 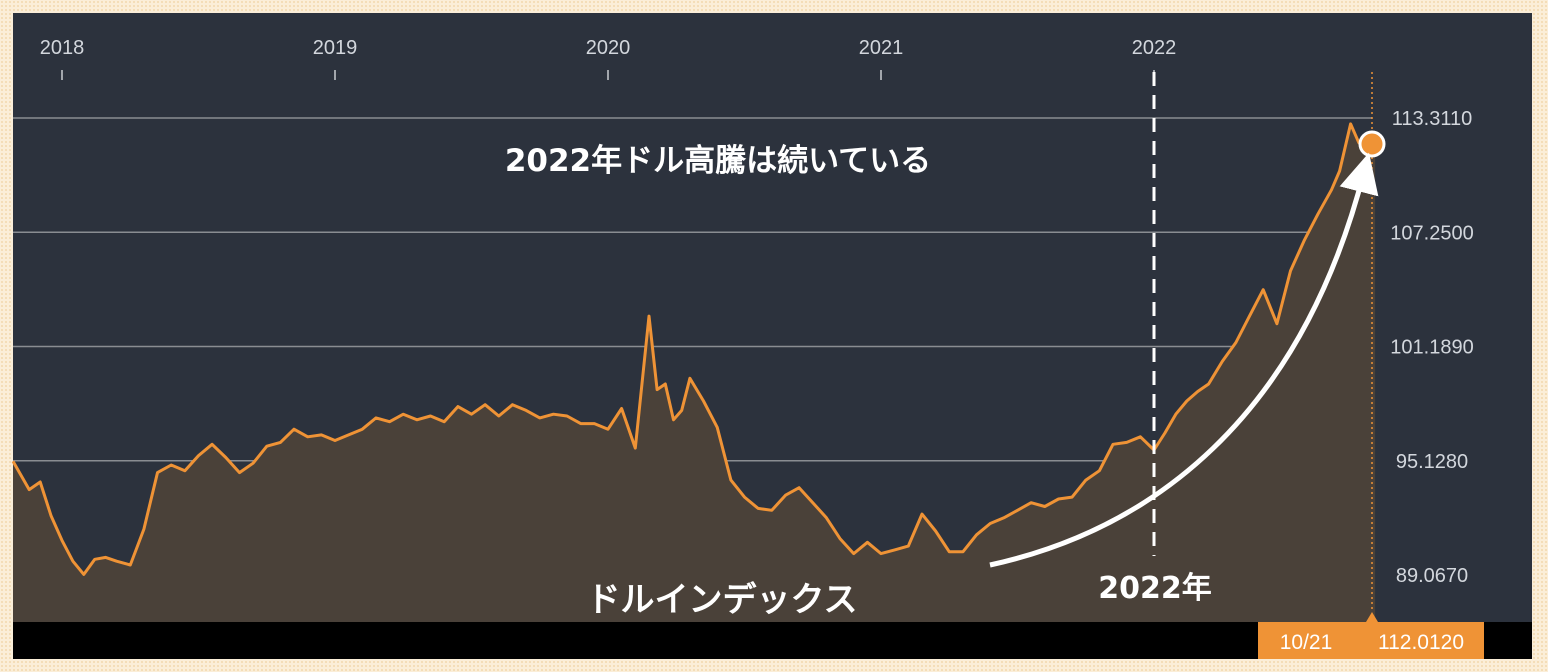 I want to click on marker-year-annotation: 2022年, so click(x=1155, y=588).